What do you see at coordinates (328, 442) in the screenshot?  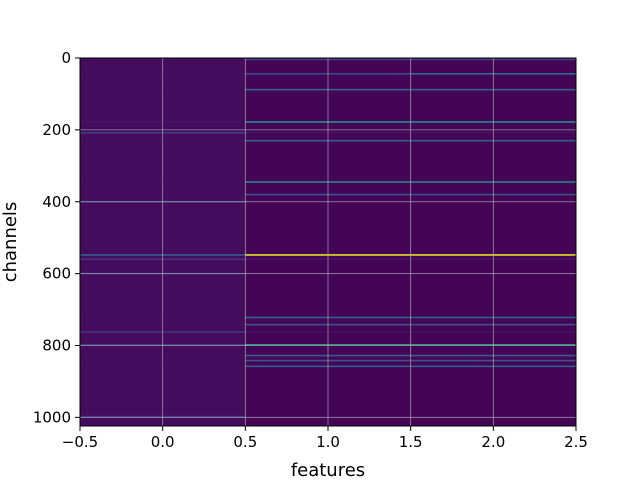 I see `x-tick-label: 1.0` at bounding box center [328, 442].